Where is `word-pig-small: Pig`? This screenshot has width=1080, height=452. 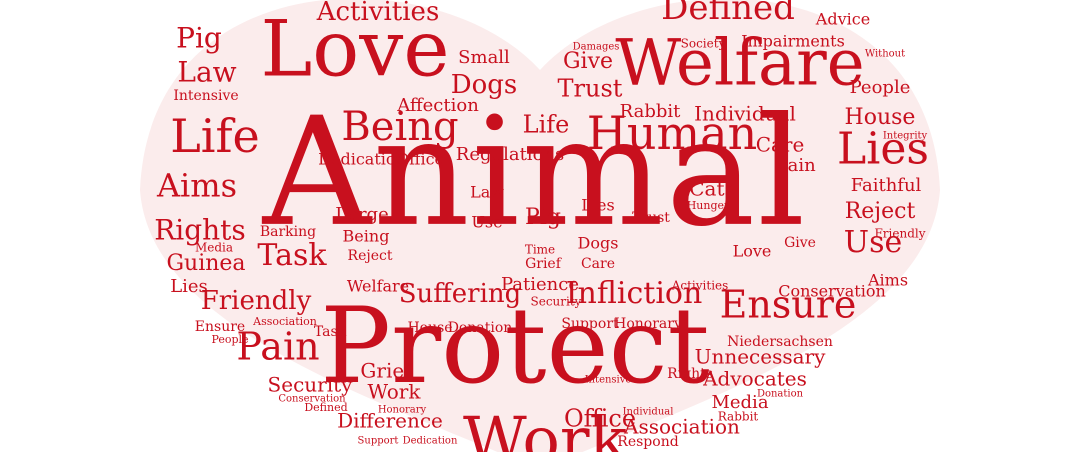
word-pig-small: Pig is located at coordinates (543, 217).